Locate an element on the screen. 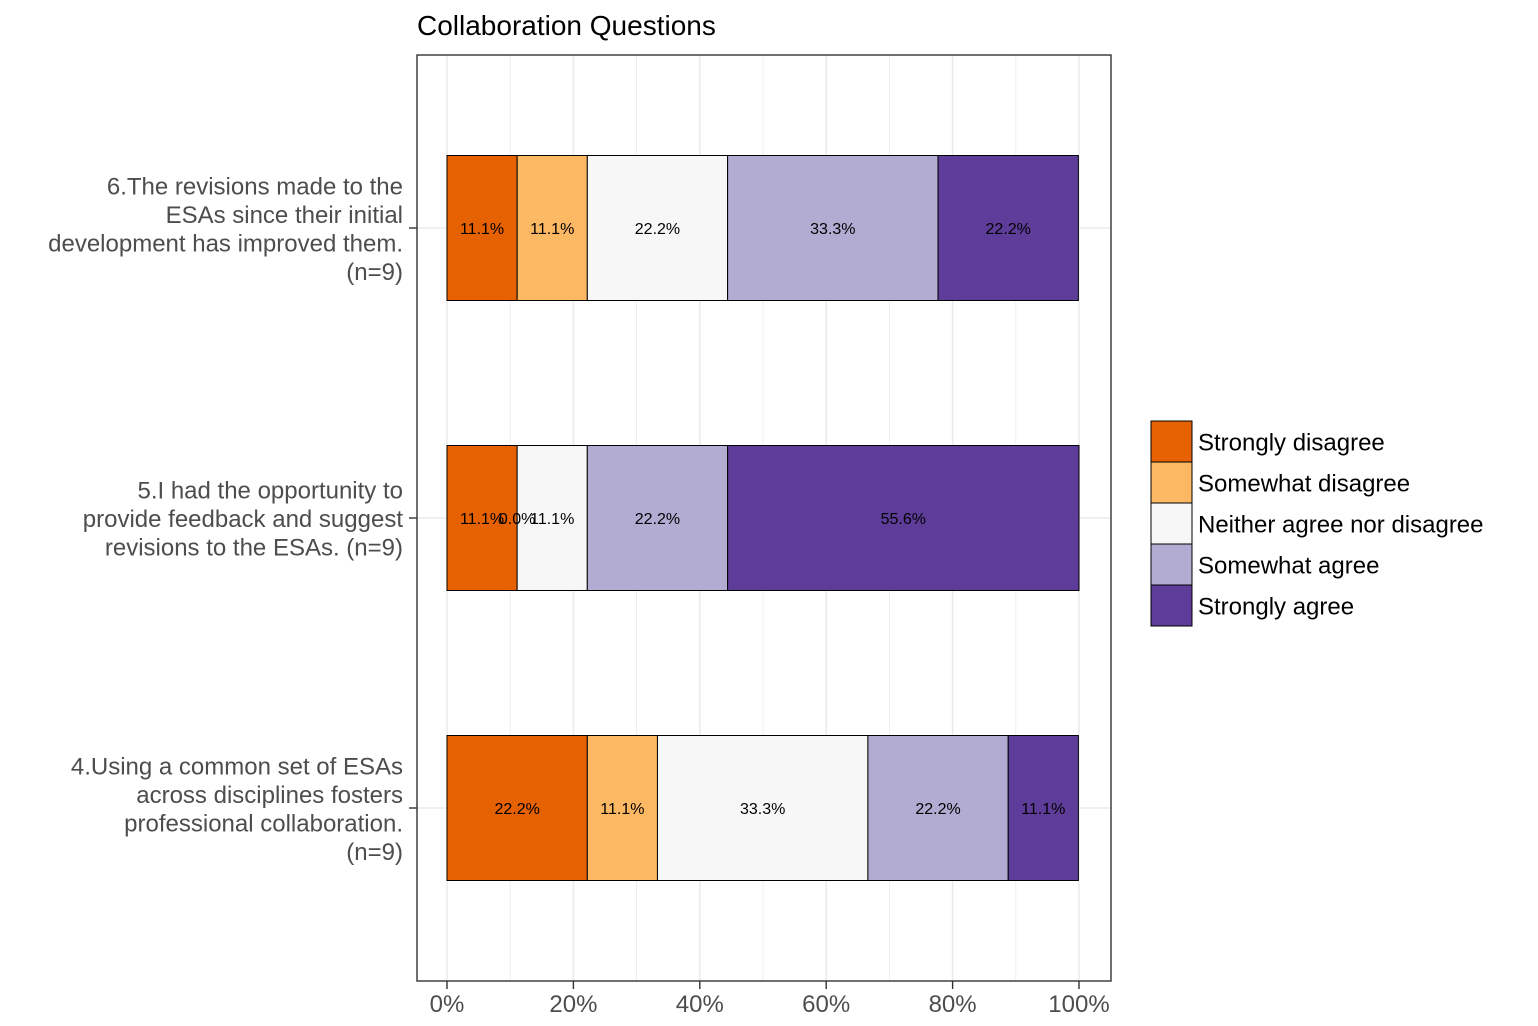 The height and width of the screenshot is (1026, 1538). y-tick-label: professional collaboration. is located at coordinates (263, 823).